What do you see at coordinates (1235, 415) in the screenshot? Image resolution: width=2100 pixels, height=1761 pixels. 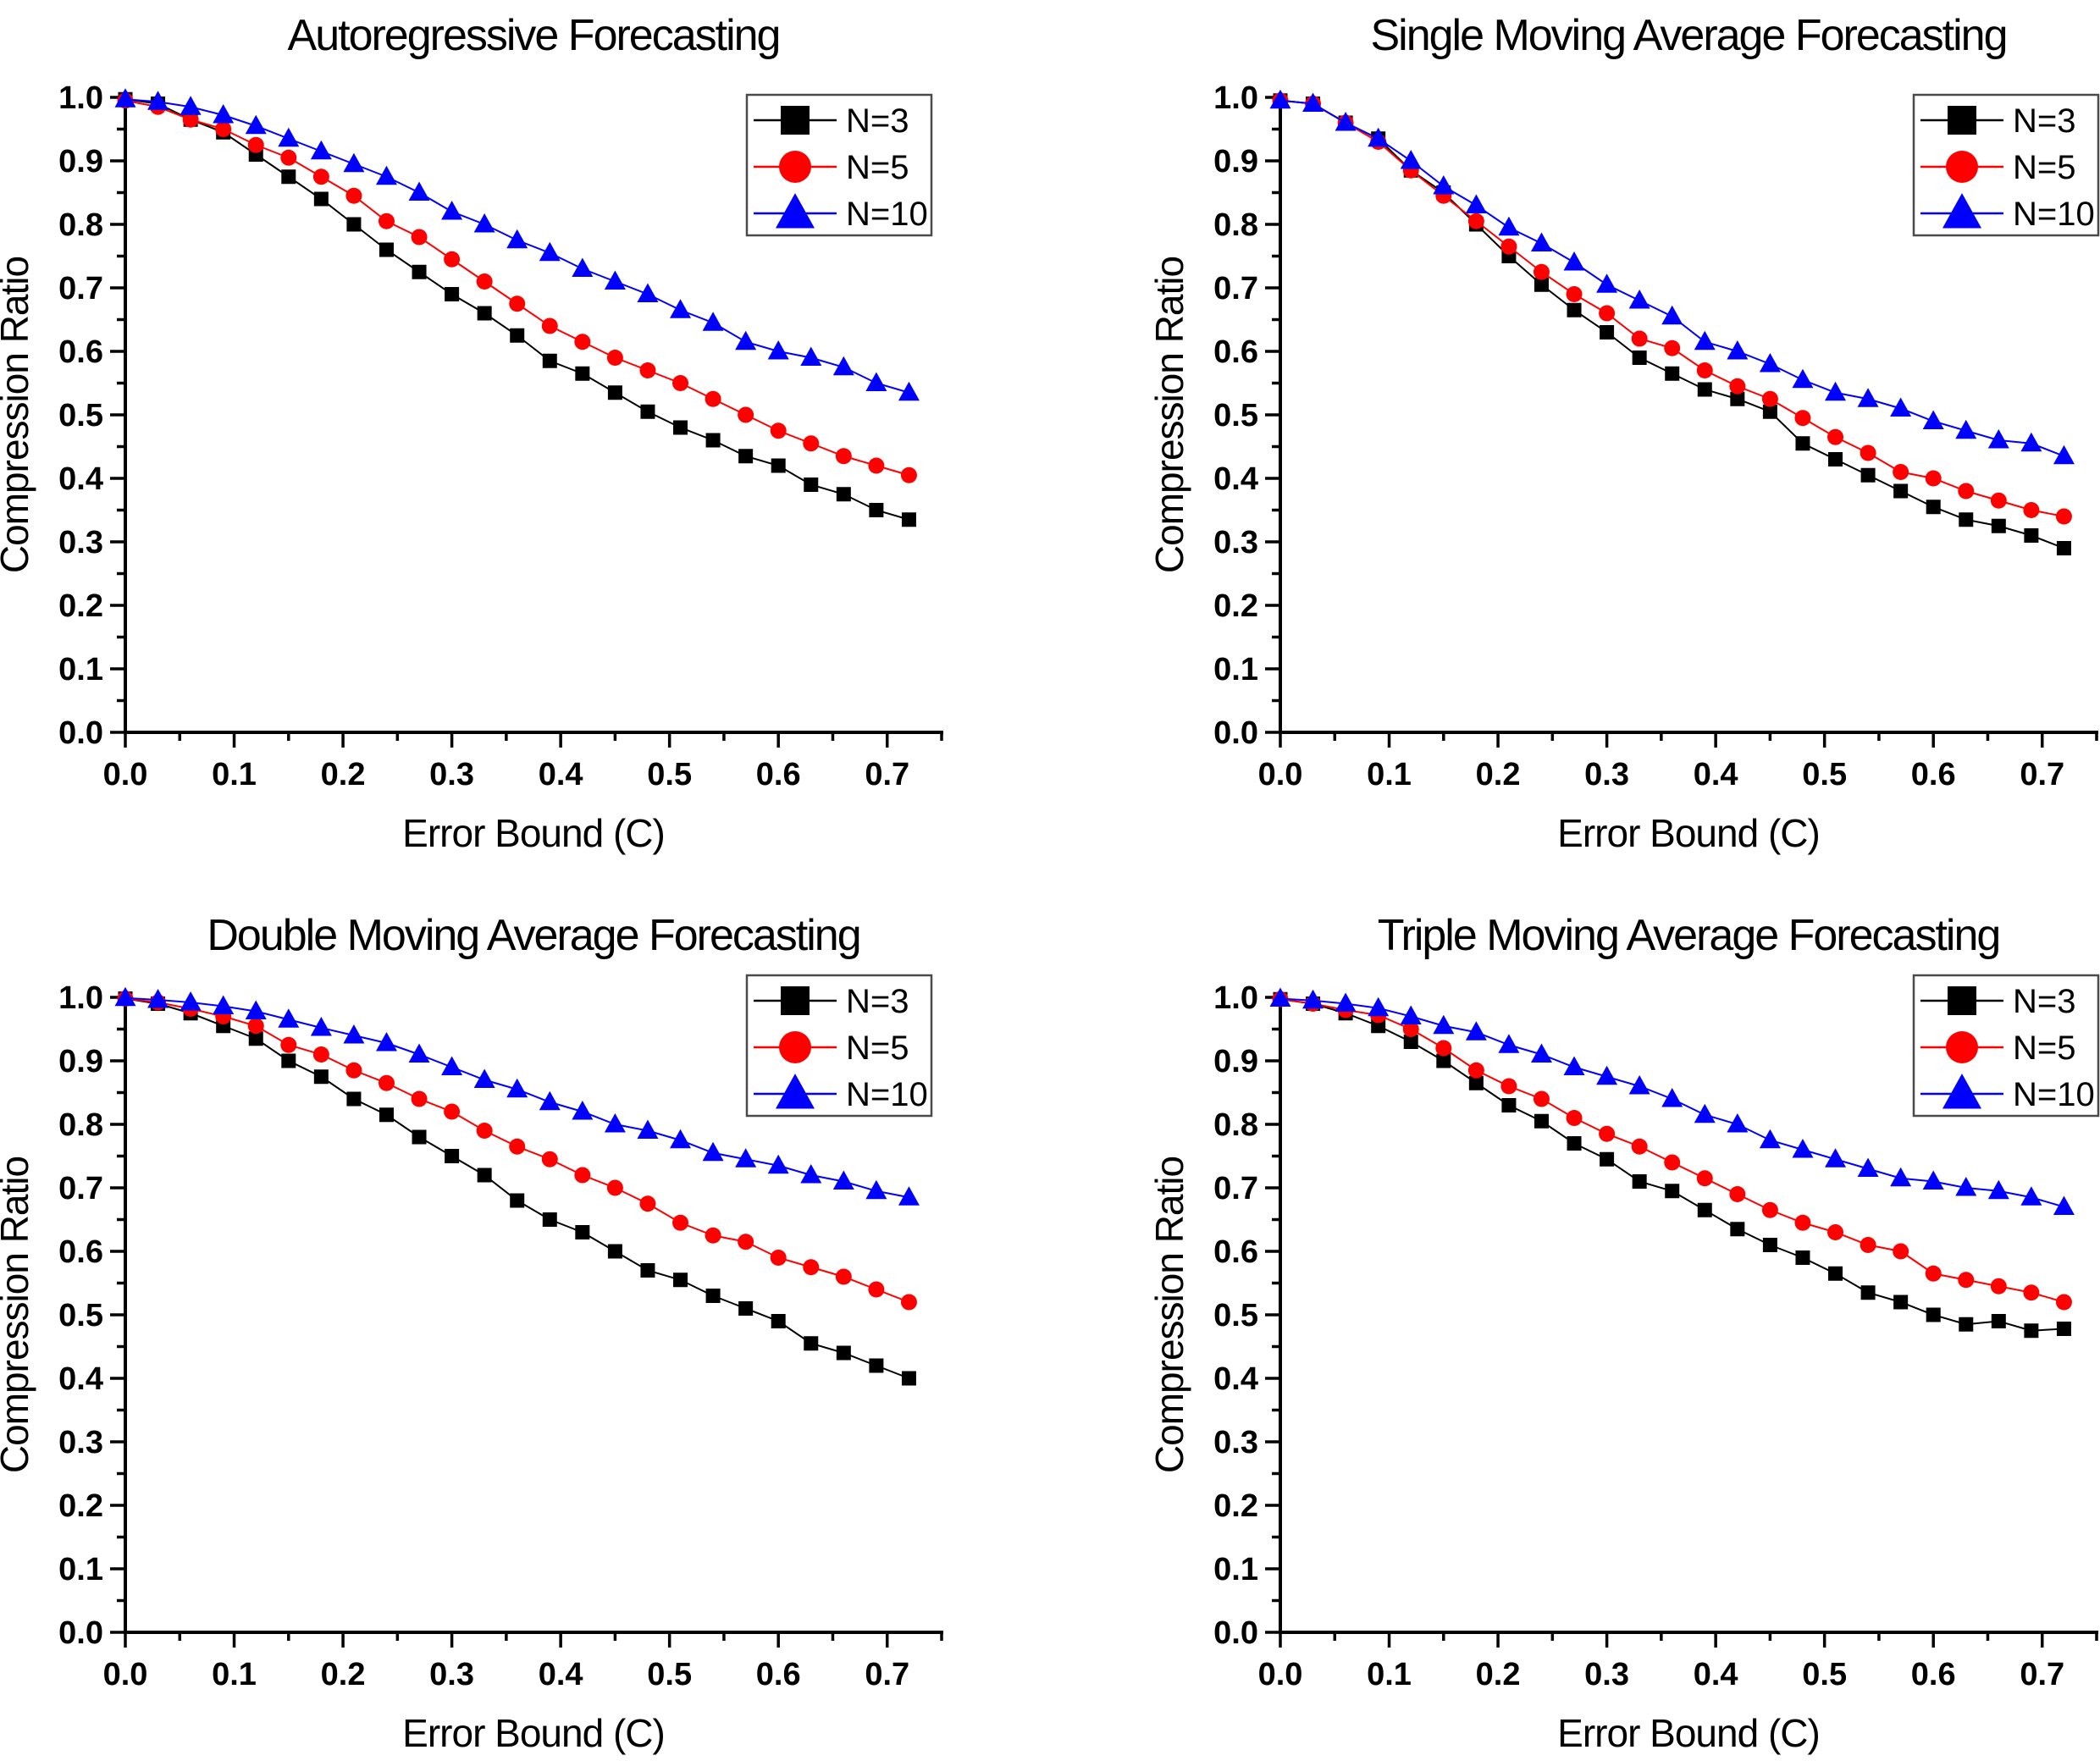 I see `y-tick-label: 0.5` at bounding box center [1235, 415].